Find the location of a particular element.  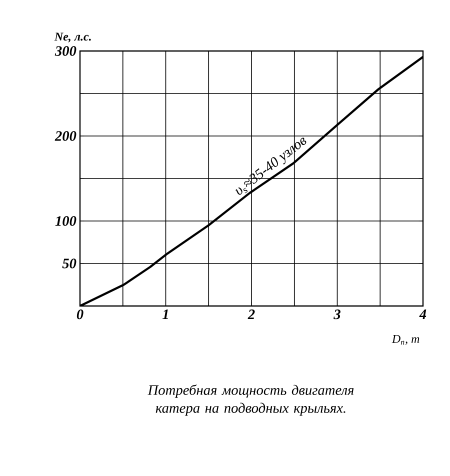

x-tick-label: 0 is located at coordinates (80, 315).